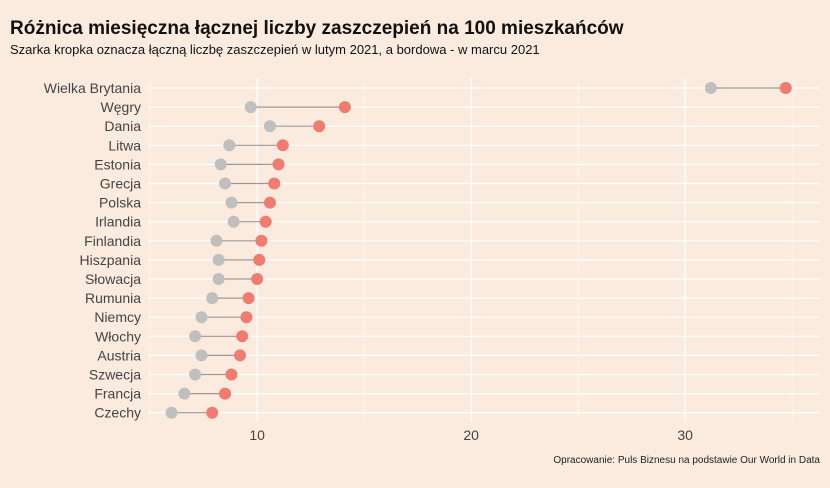 This screenshot has width=830, height=488. Describe the element at coordinates (115, 375) in the screenshot. I see `category-label: Szwecja` at that location.